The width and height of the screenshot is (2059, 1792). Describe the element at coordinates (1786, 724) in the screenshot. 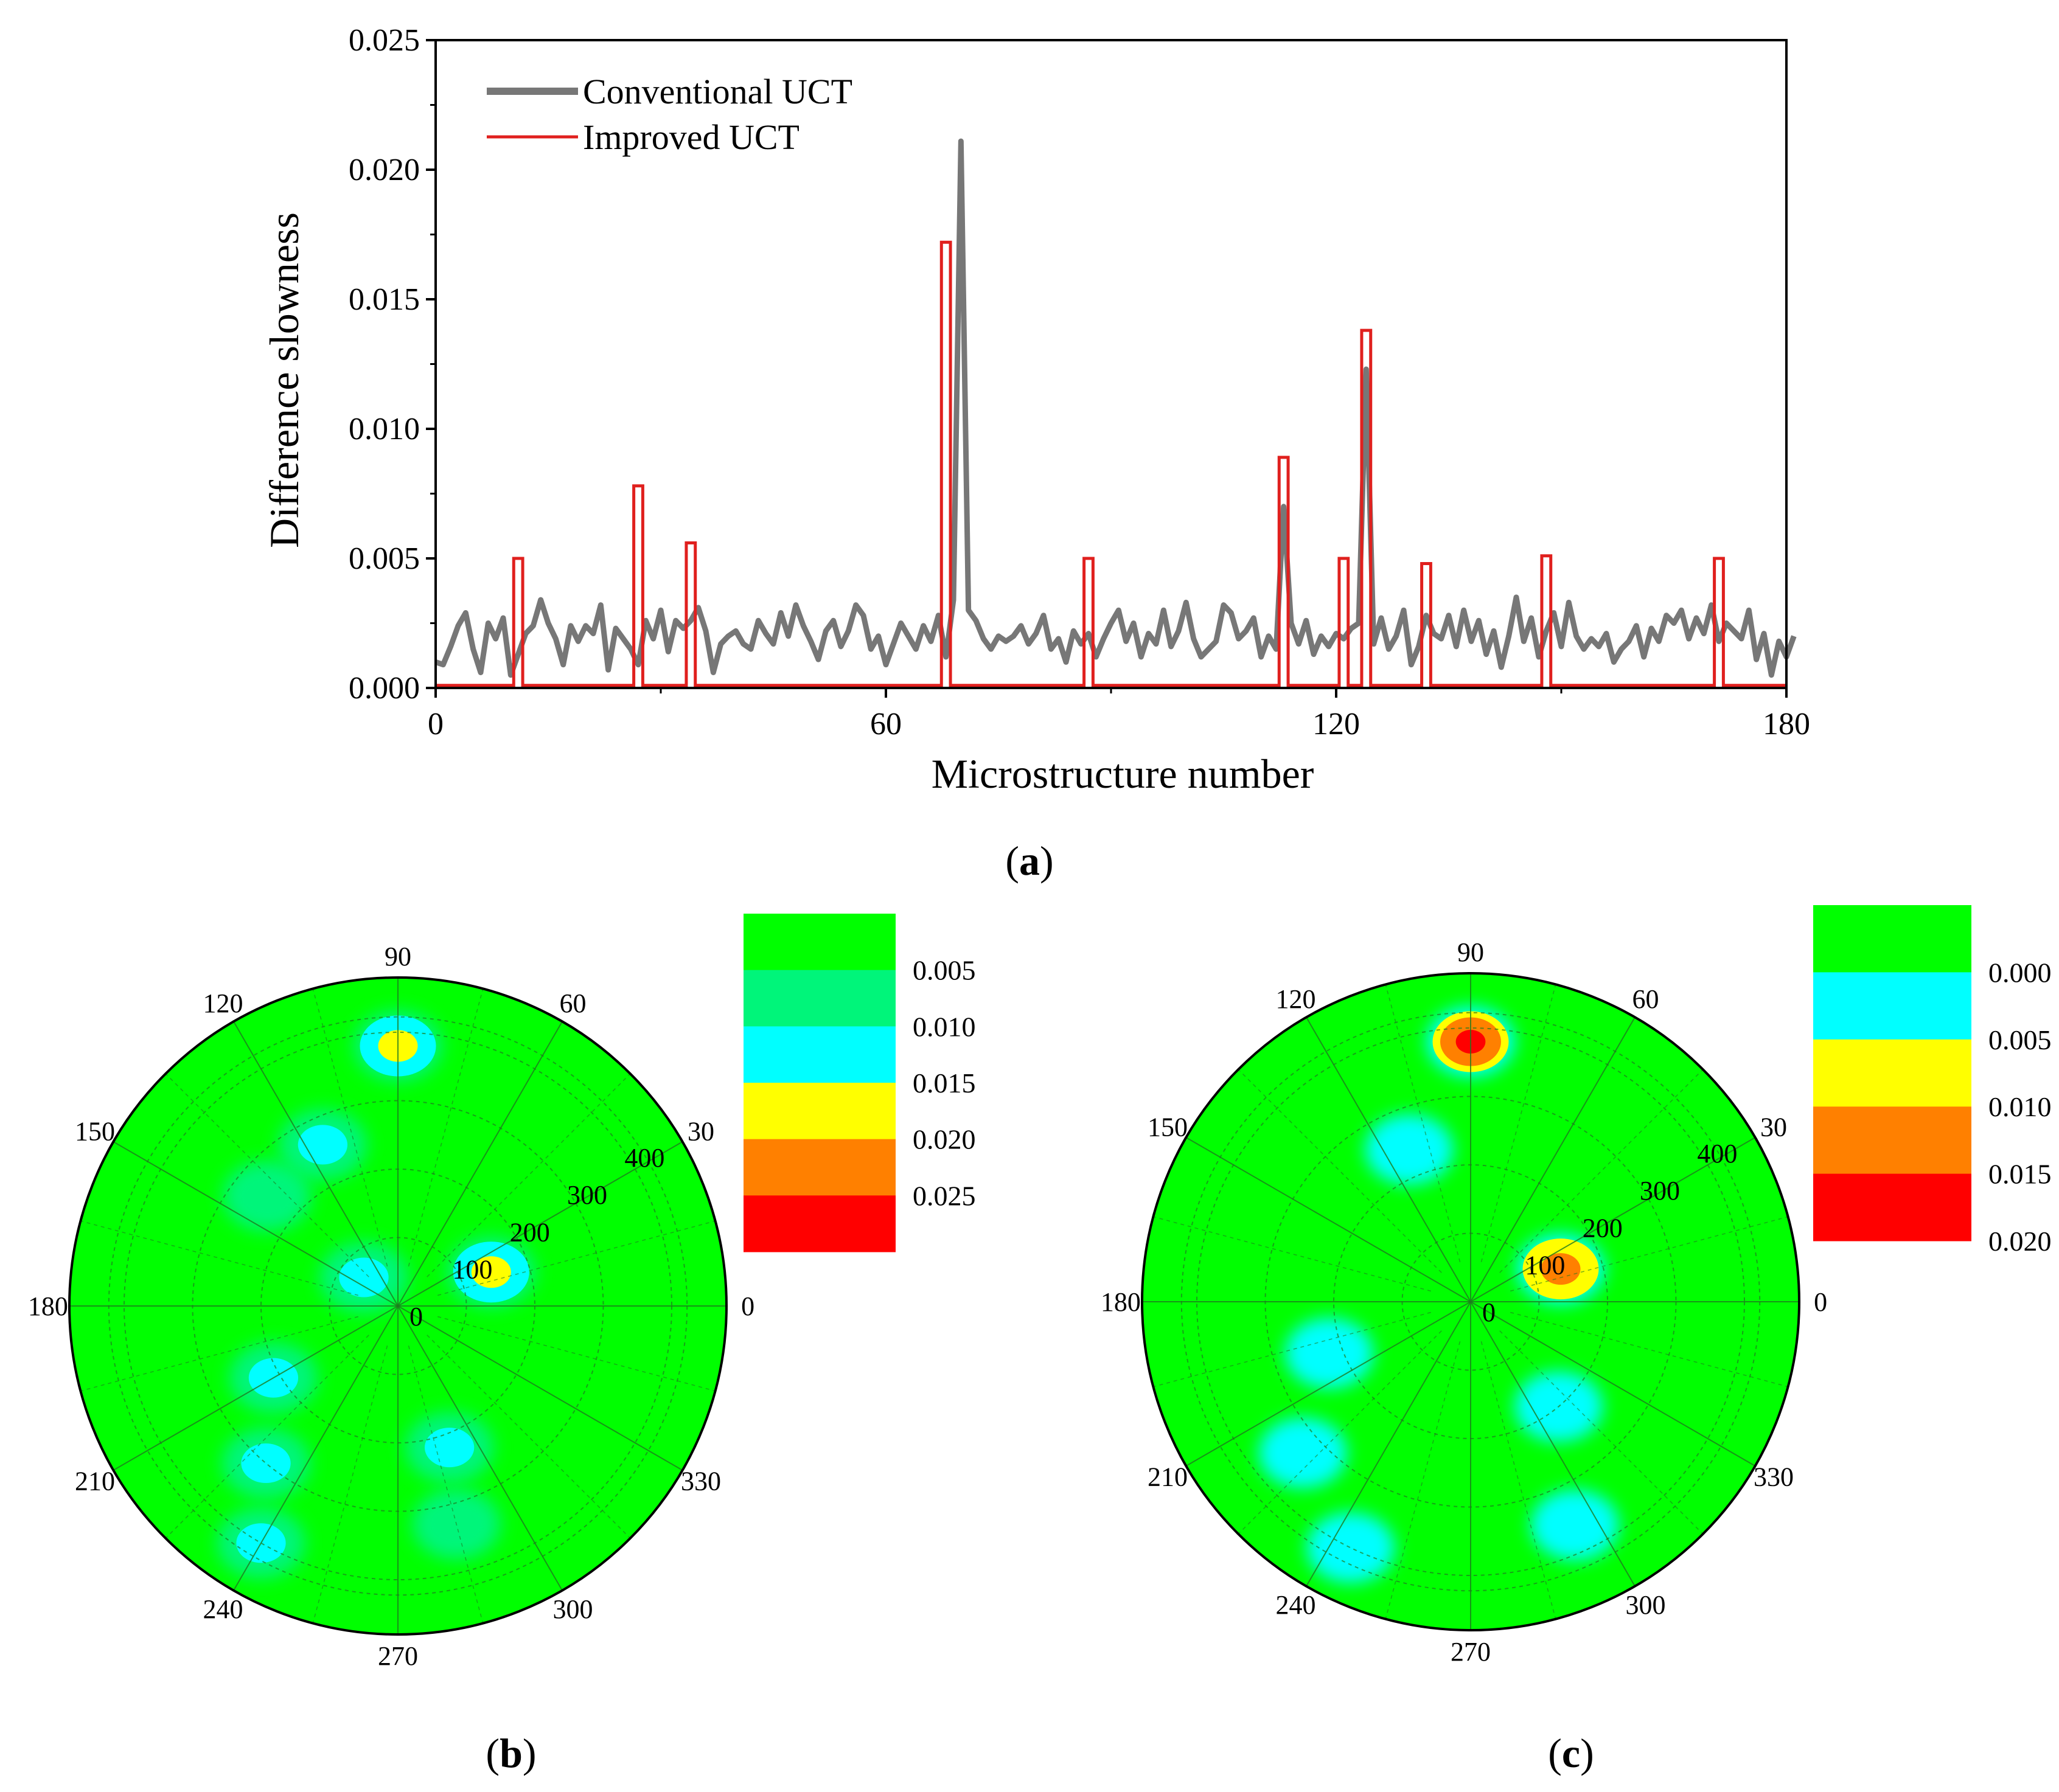

I see `x-tick-label: 180` at that location.